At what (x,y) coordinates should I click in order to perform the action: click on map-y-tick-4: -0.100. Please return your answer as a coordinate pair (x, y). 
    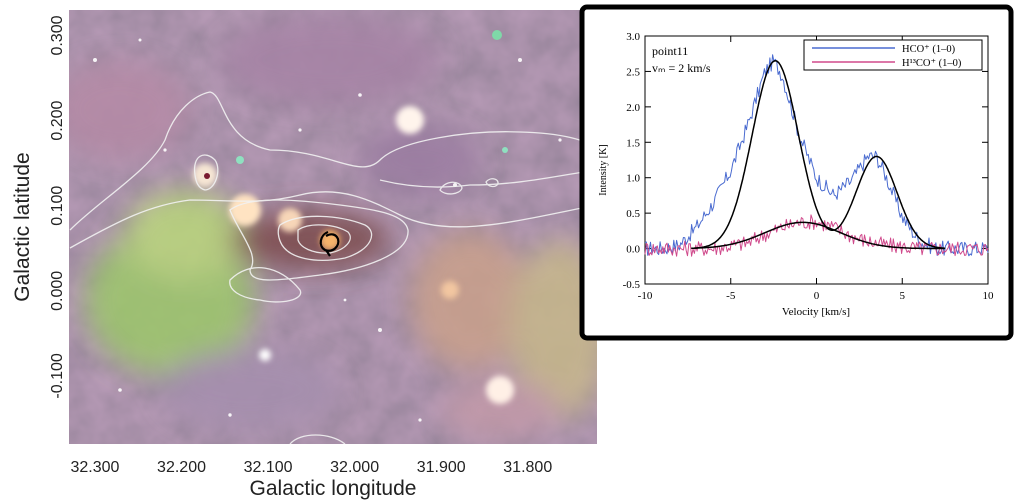
    Looking at the image, I should click on (57, 375).